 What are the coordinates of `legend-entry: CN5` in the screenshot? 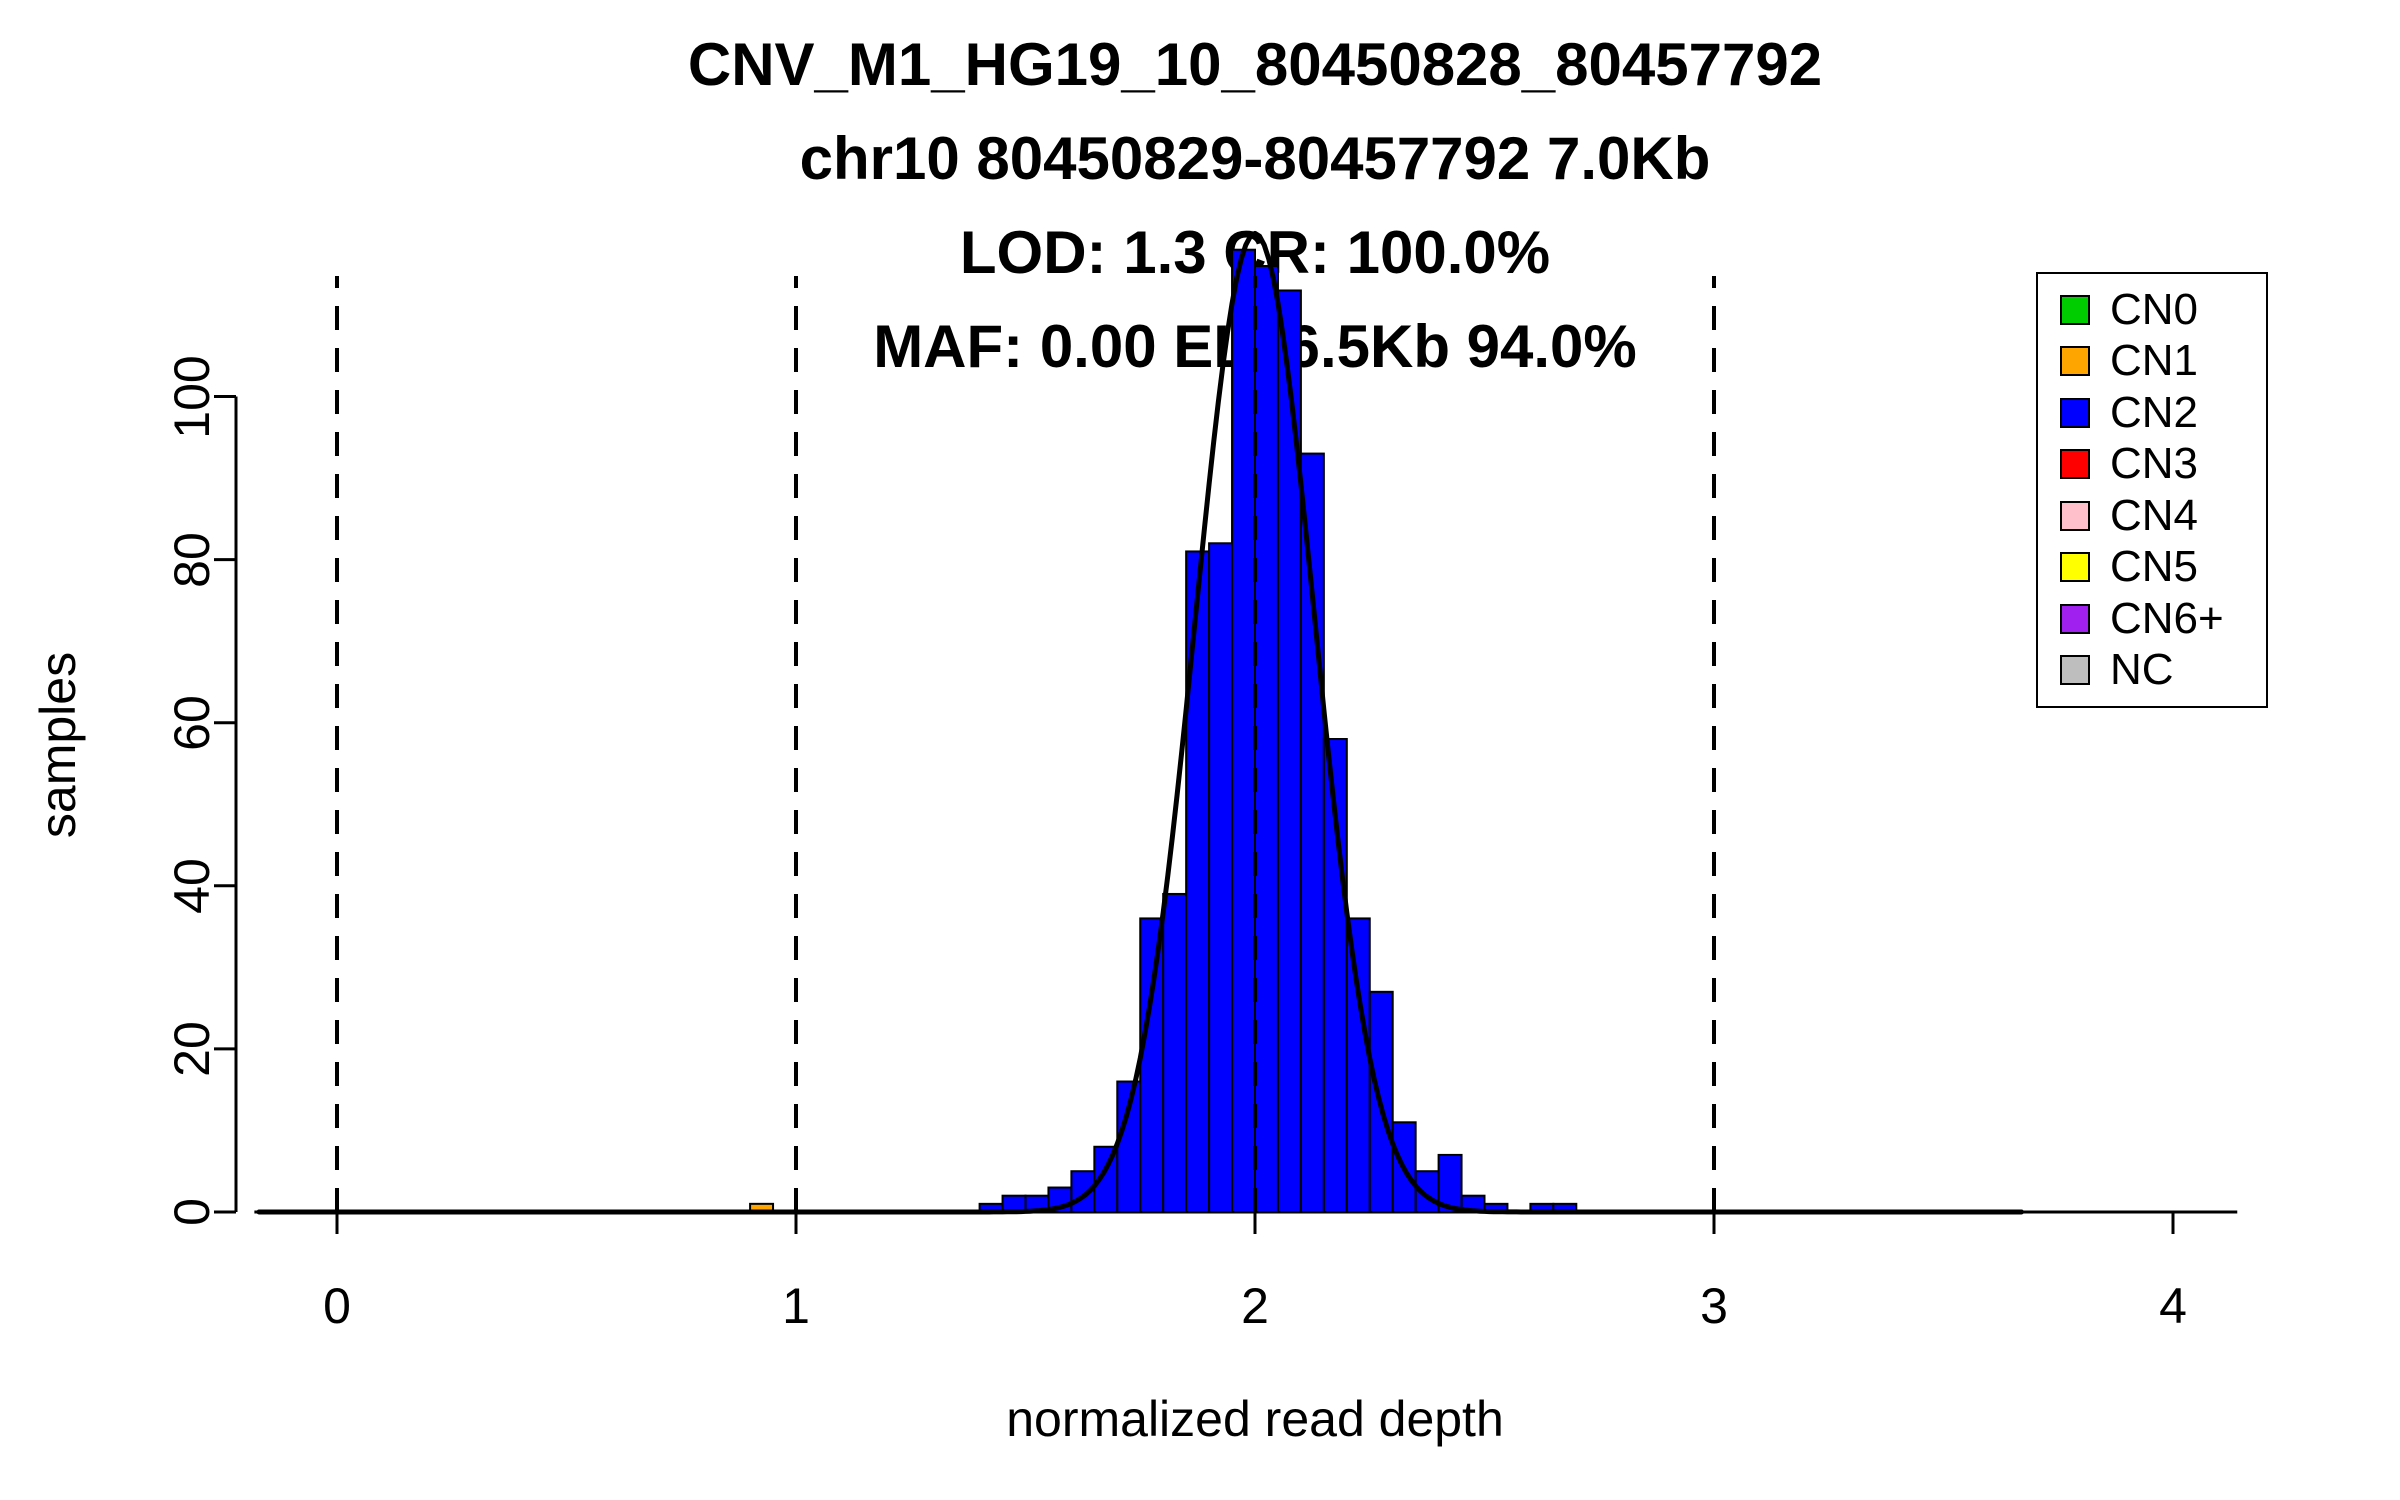 It's located at (2152, 567).